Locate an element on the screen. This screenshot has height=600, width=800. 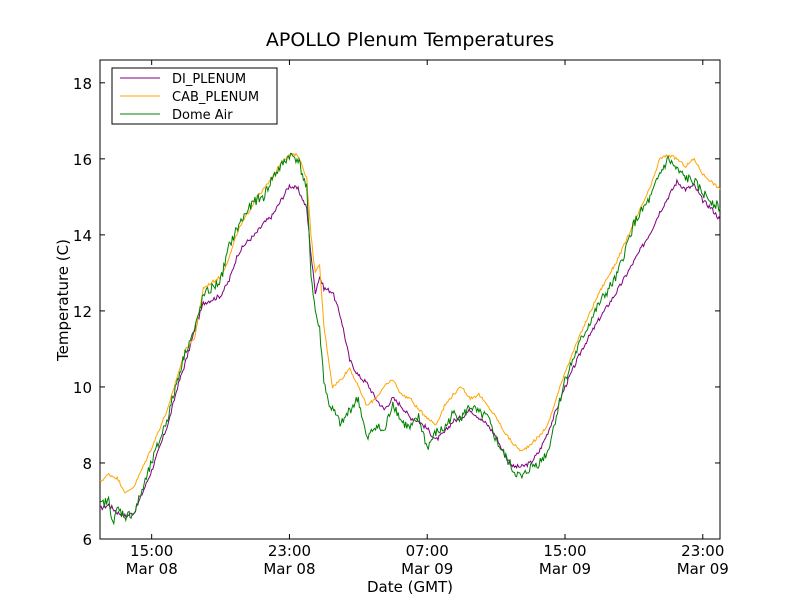
y-tick-label: 8 is located at coordinates (87, 464).